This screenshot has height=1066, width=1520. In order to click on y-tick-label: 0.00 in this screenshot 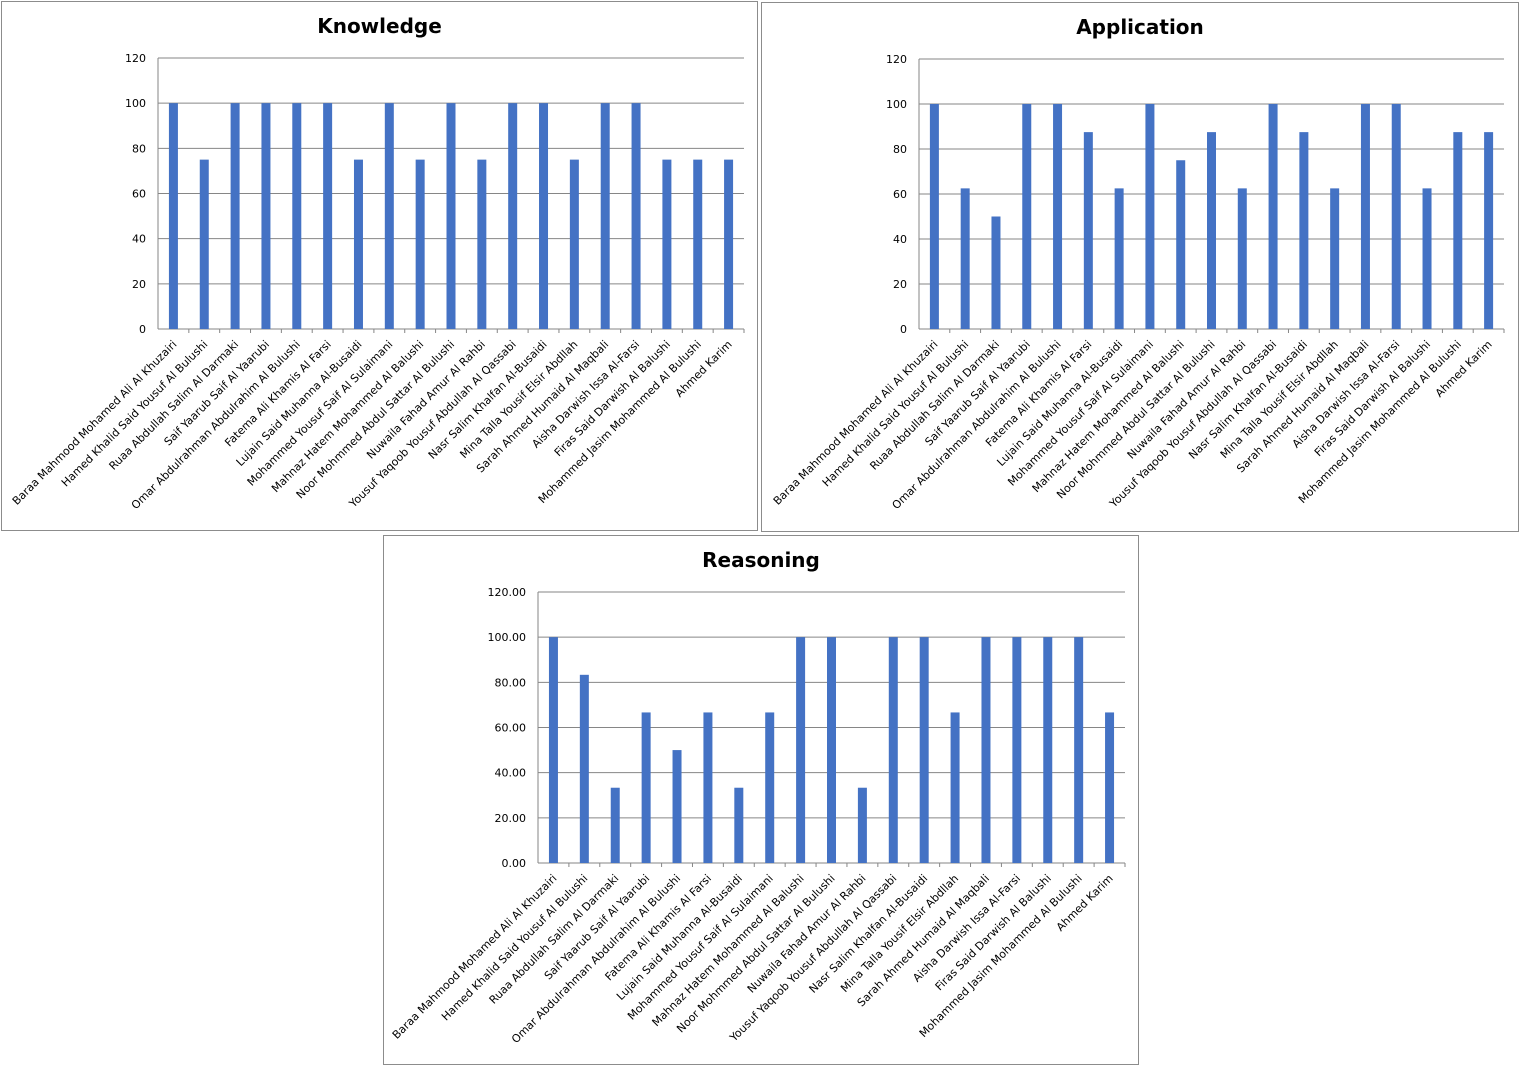, I will do `click(514, 863)`.